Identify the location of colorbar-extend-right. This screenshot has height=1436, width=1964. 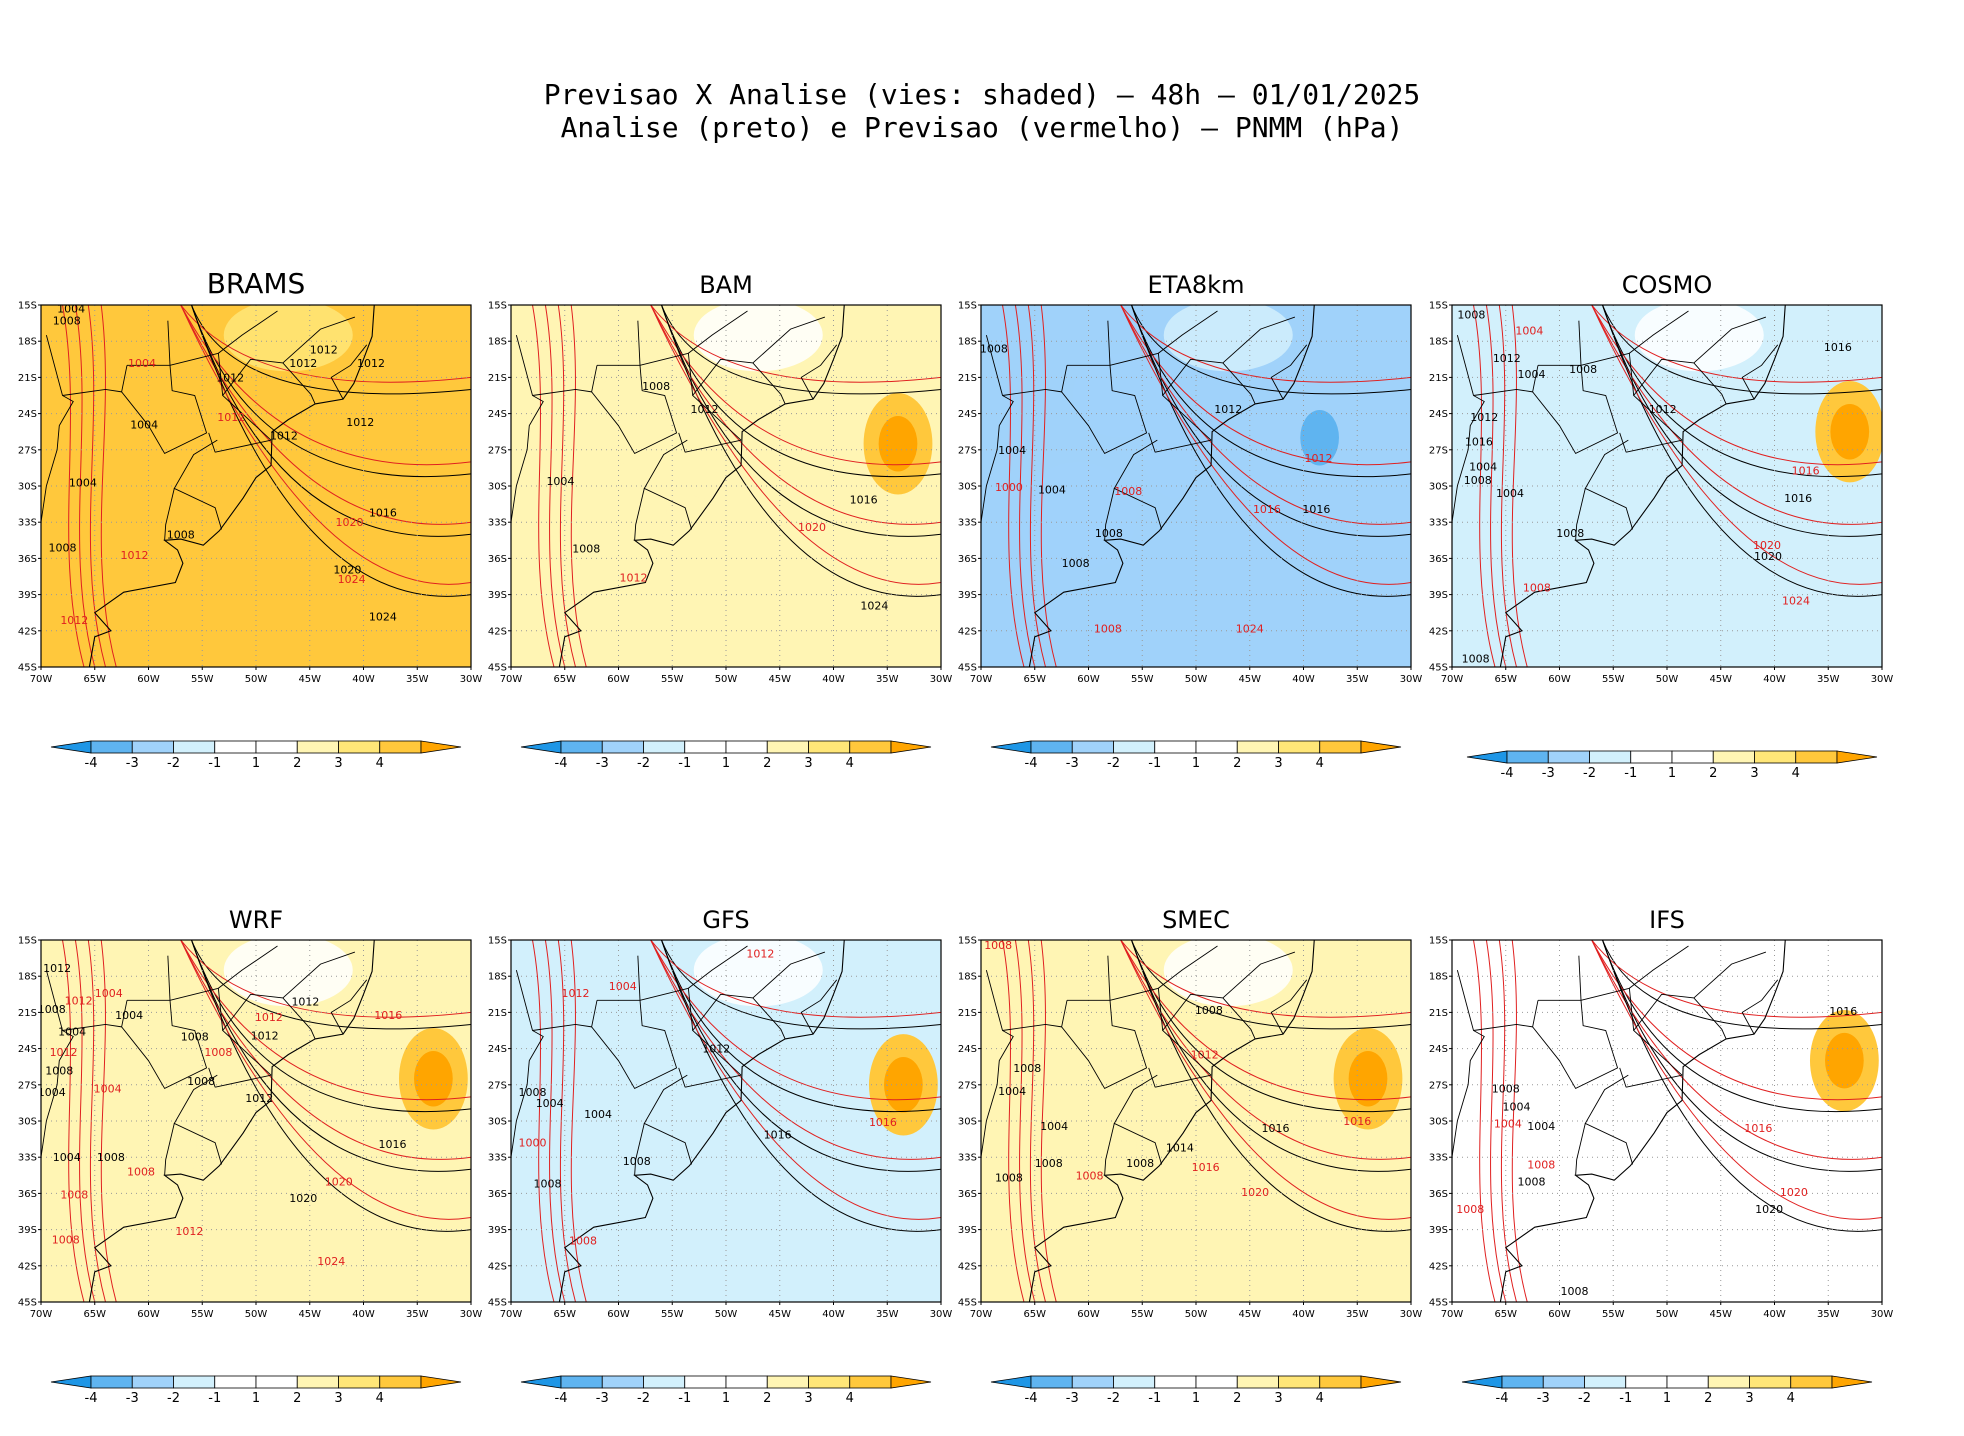
(911, 747).